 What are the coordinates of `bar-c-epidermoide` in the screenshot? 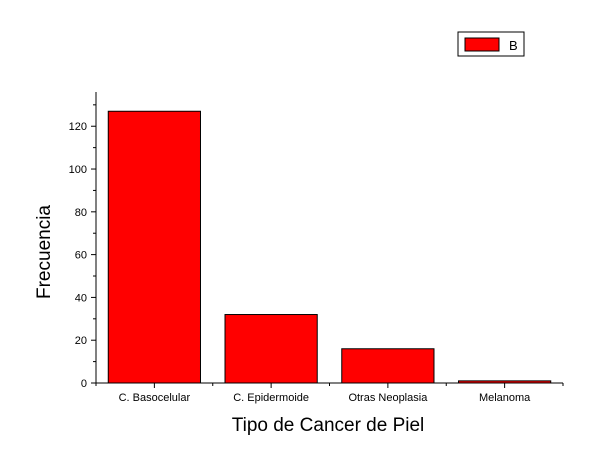 It's located at (271, 349).